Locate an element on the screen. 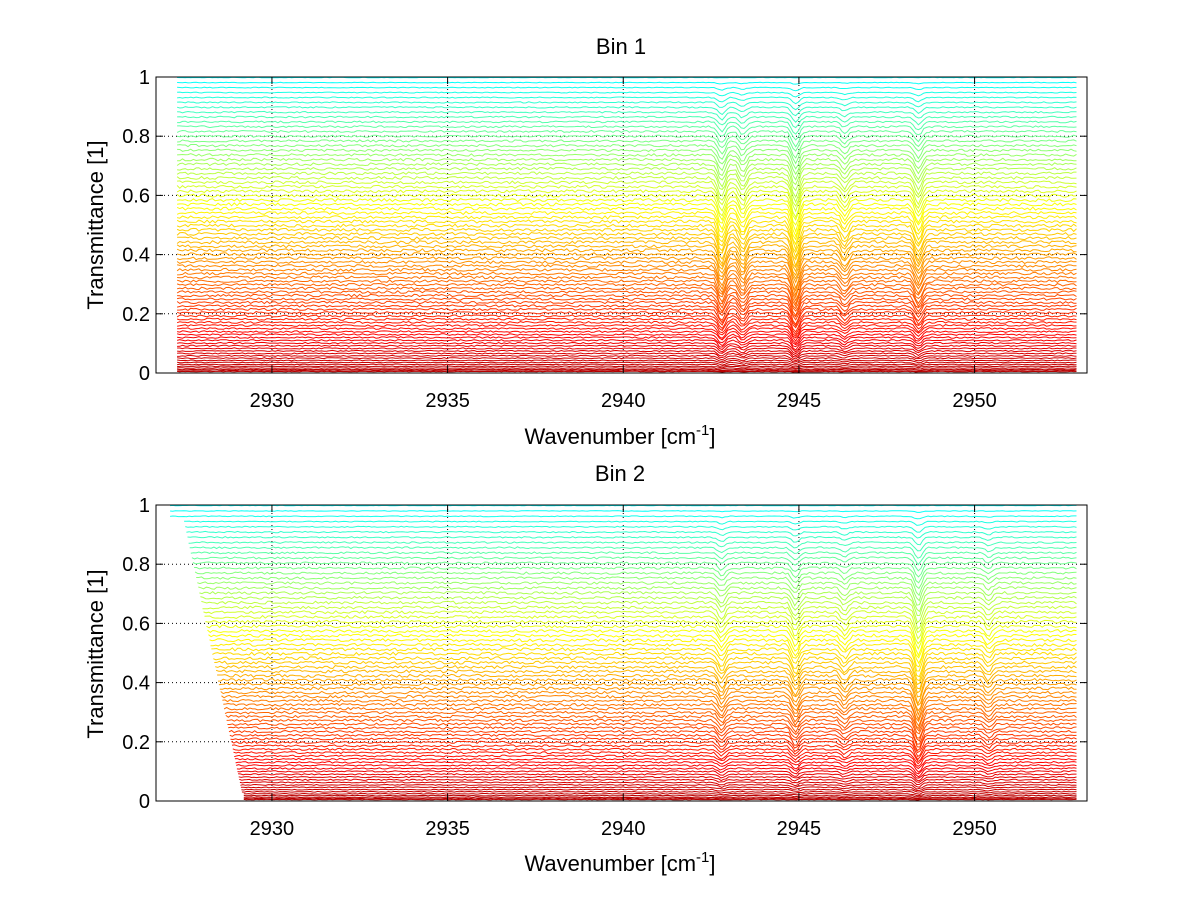  chart-title: Bin 2 is located at coordinates (620, 473).